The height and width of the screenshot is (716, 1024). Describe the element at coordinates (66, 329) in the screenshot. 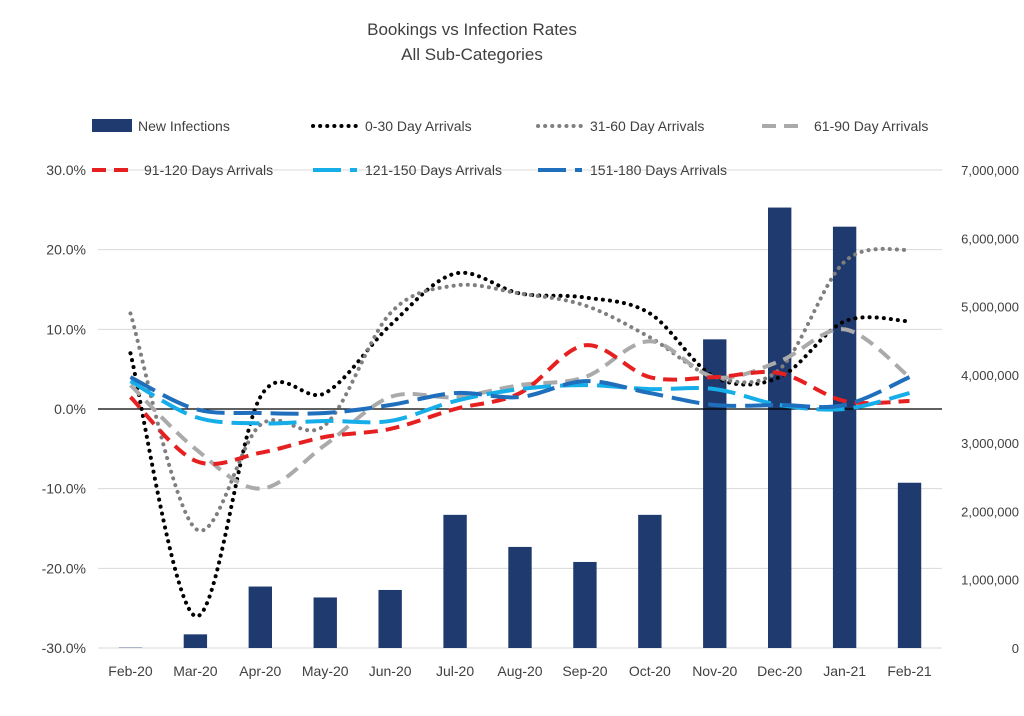

I see `left-tick-label: 10.0%` at that location.